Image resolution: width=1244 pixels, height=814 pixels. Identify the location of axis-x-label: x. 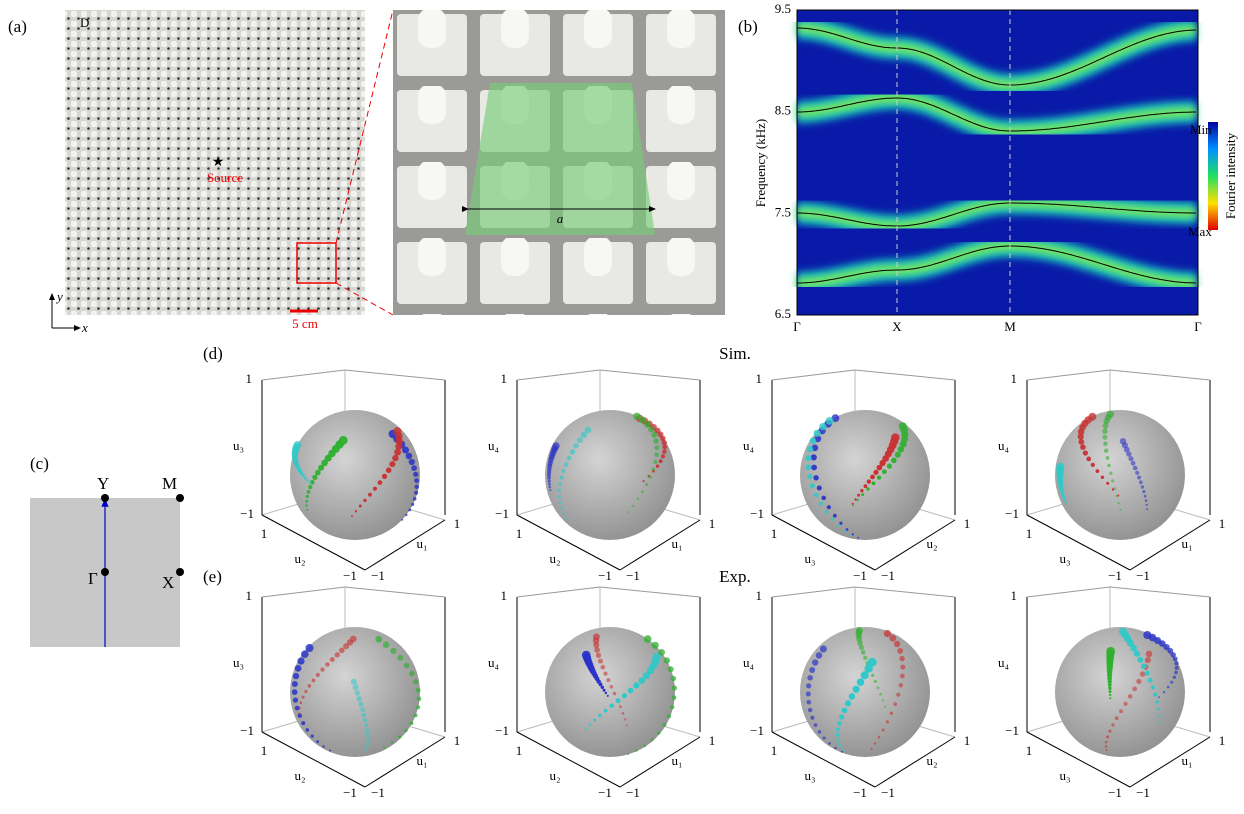
(84, 327).